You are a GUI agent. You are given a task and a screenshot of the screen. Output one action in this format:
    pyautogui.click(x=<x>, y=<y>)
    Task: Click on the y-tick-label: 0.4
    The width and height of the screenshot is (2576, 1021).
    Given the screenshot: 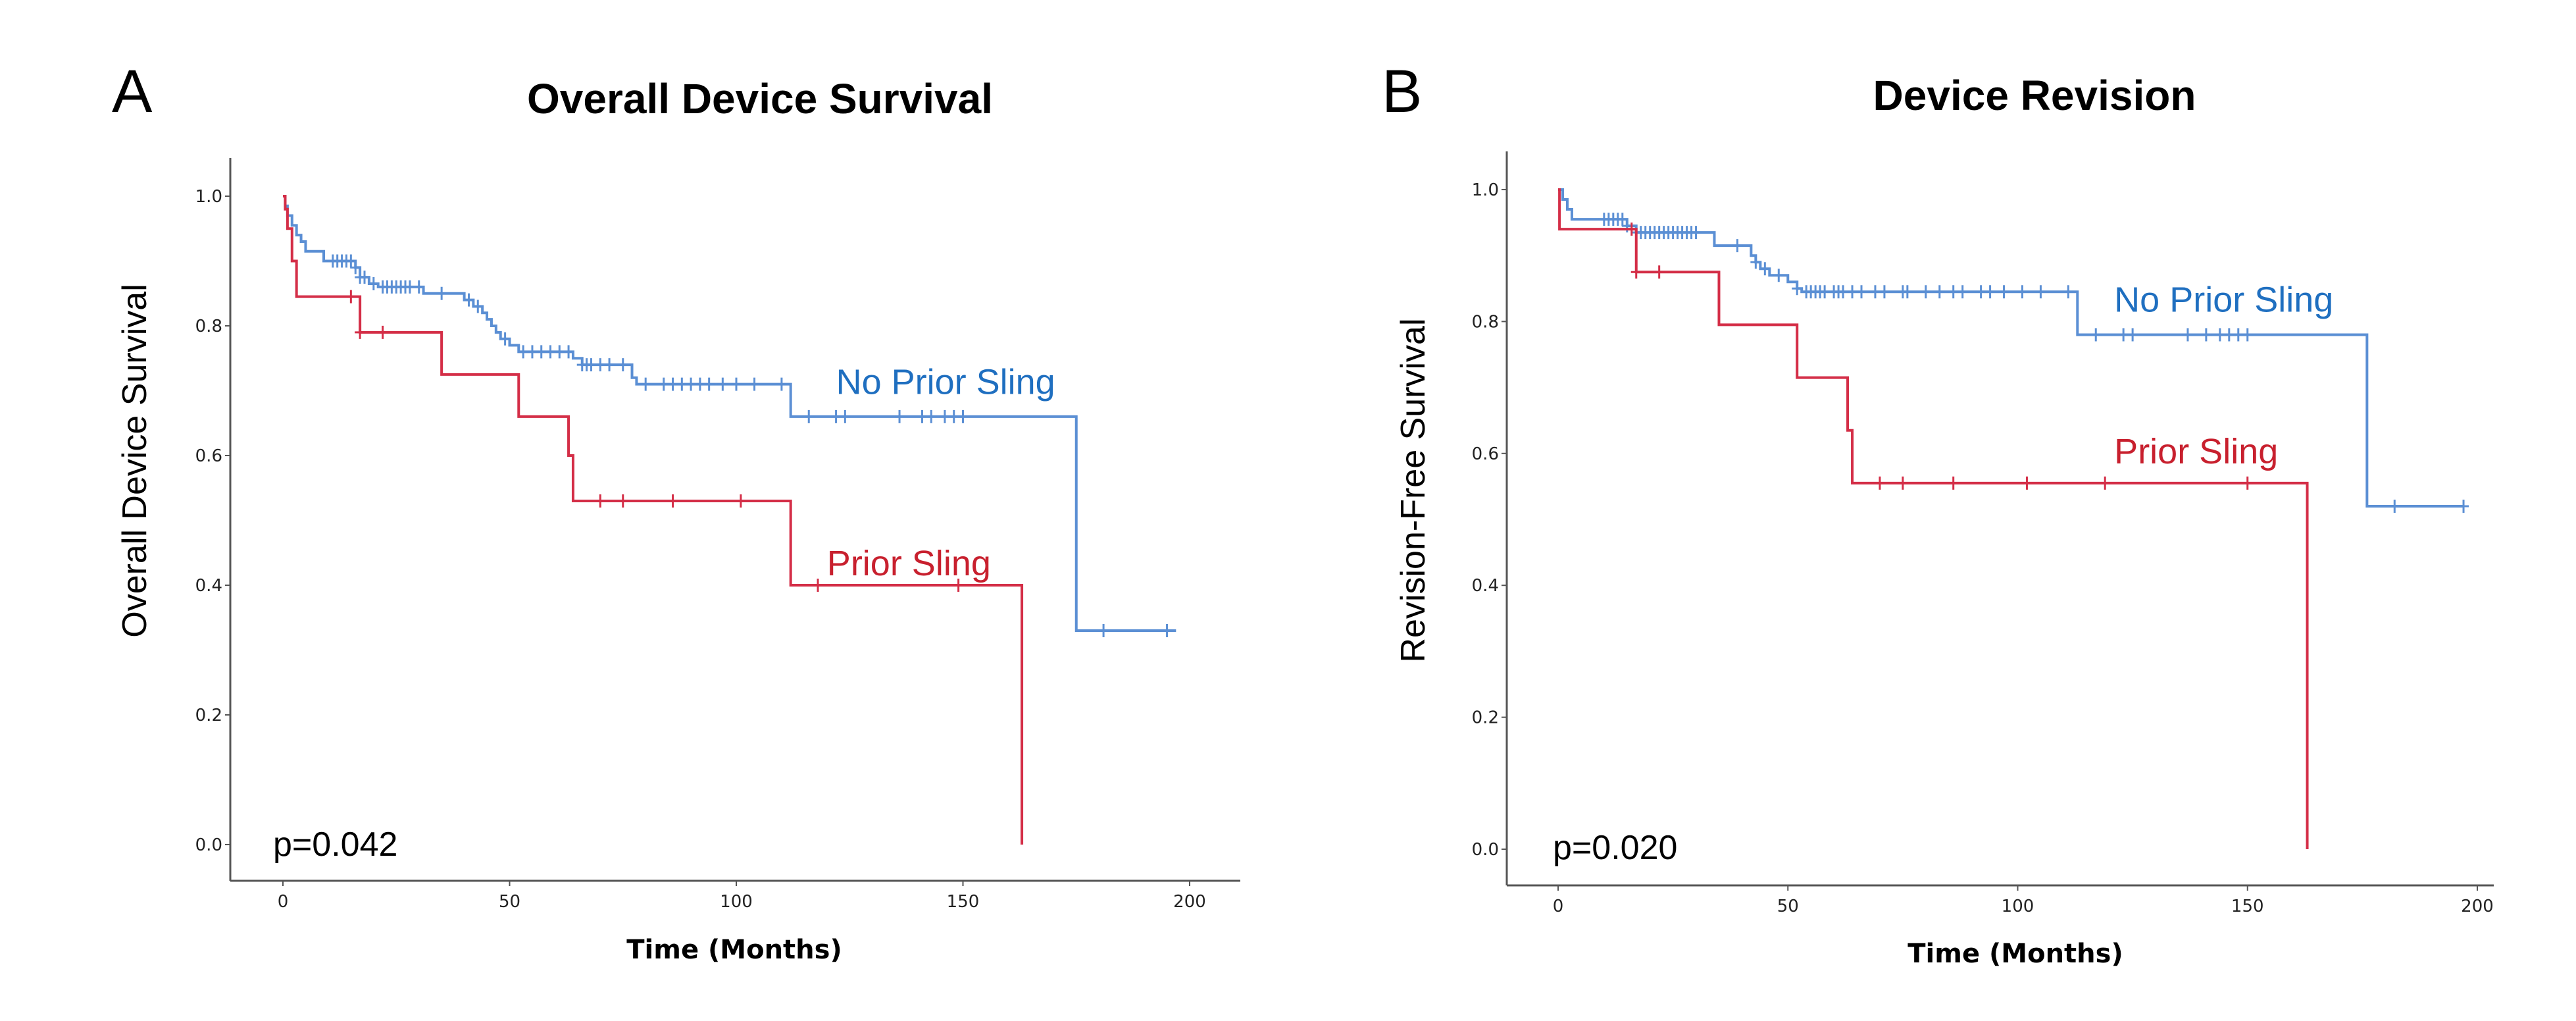 What is the action you would take?
    pyautogui.click(x=208, y=586)
    